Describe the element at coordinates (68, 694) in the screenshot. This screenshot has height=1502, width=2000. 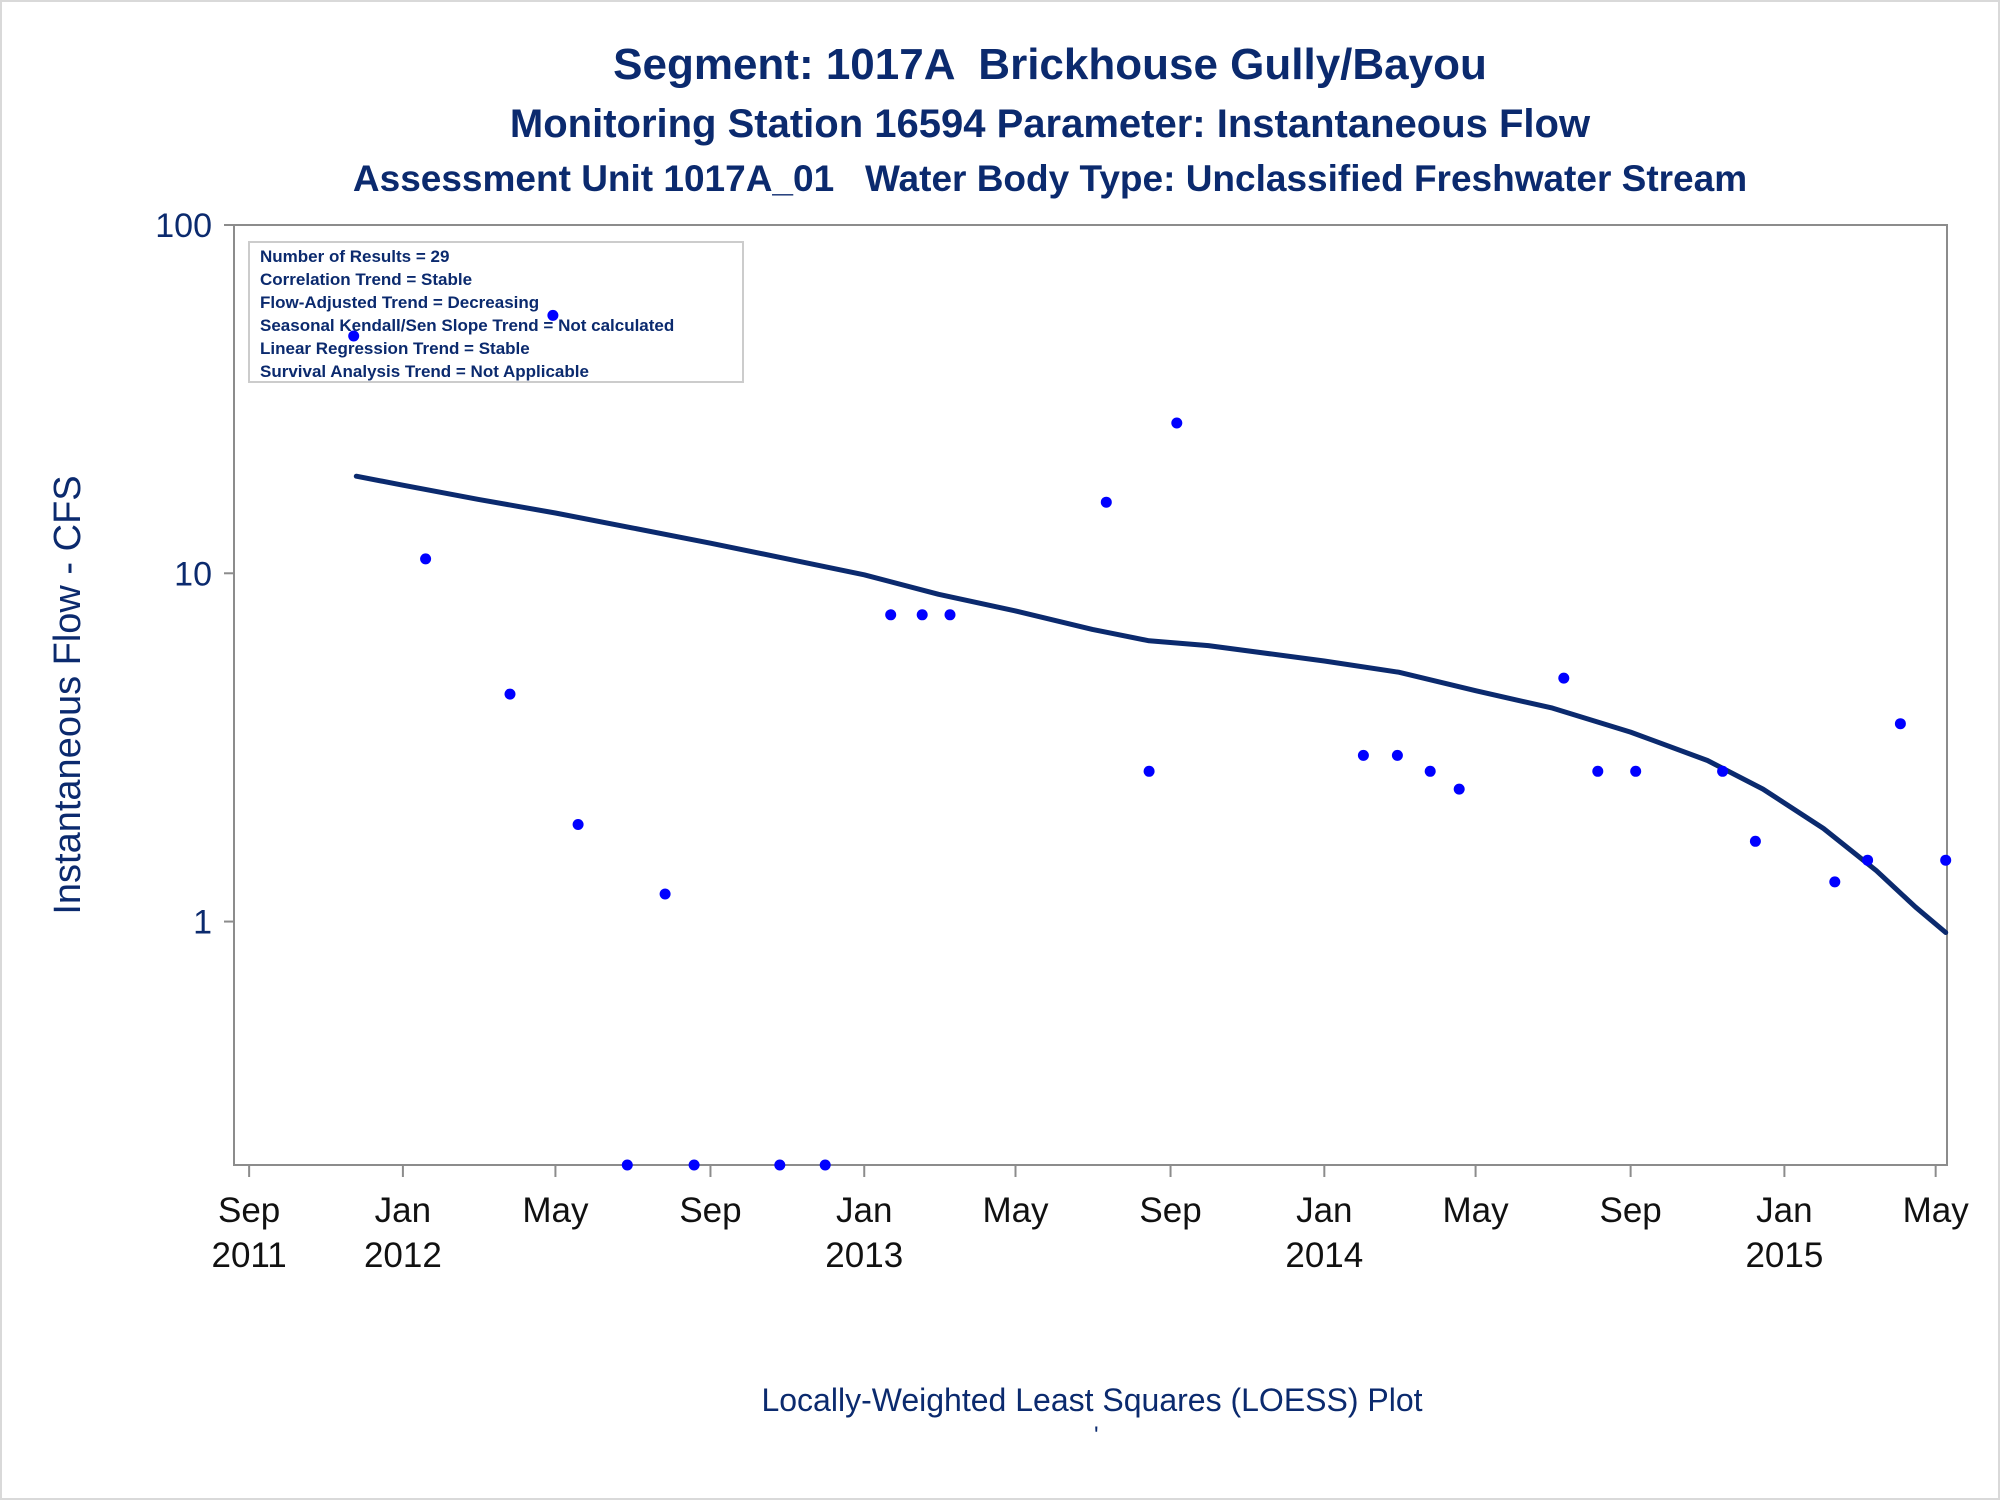
I see `y-axis-label: Instantaneous Flow - CFS` at that location.